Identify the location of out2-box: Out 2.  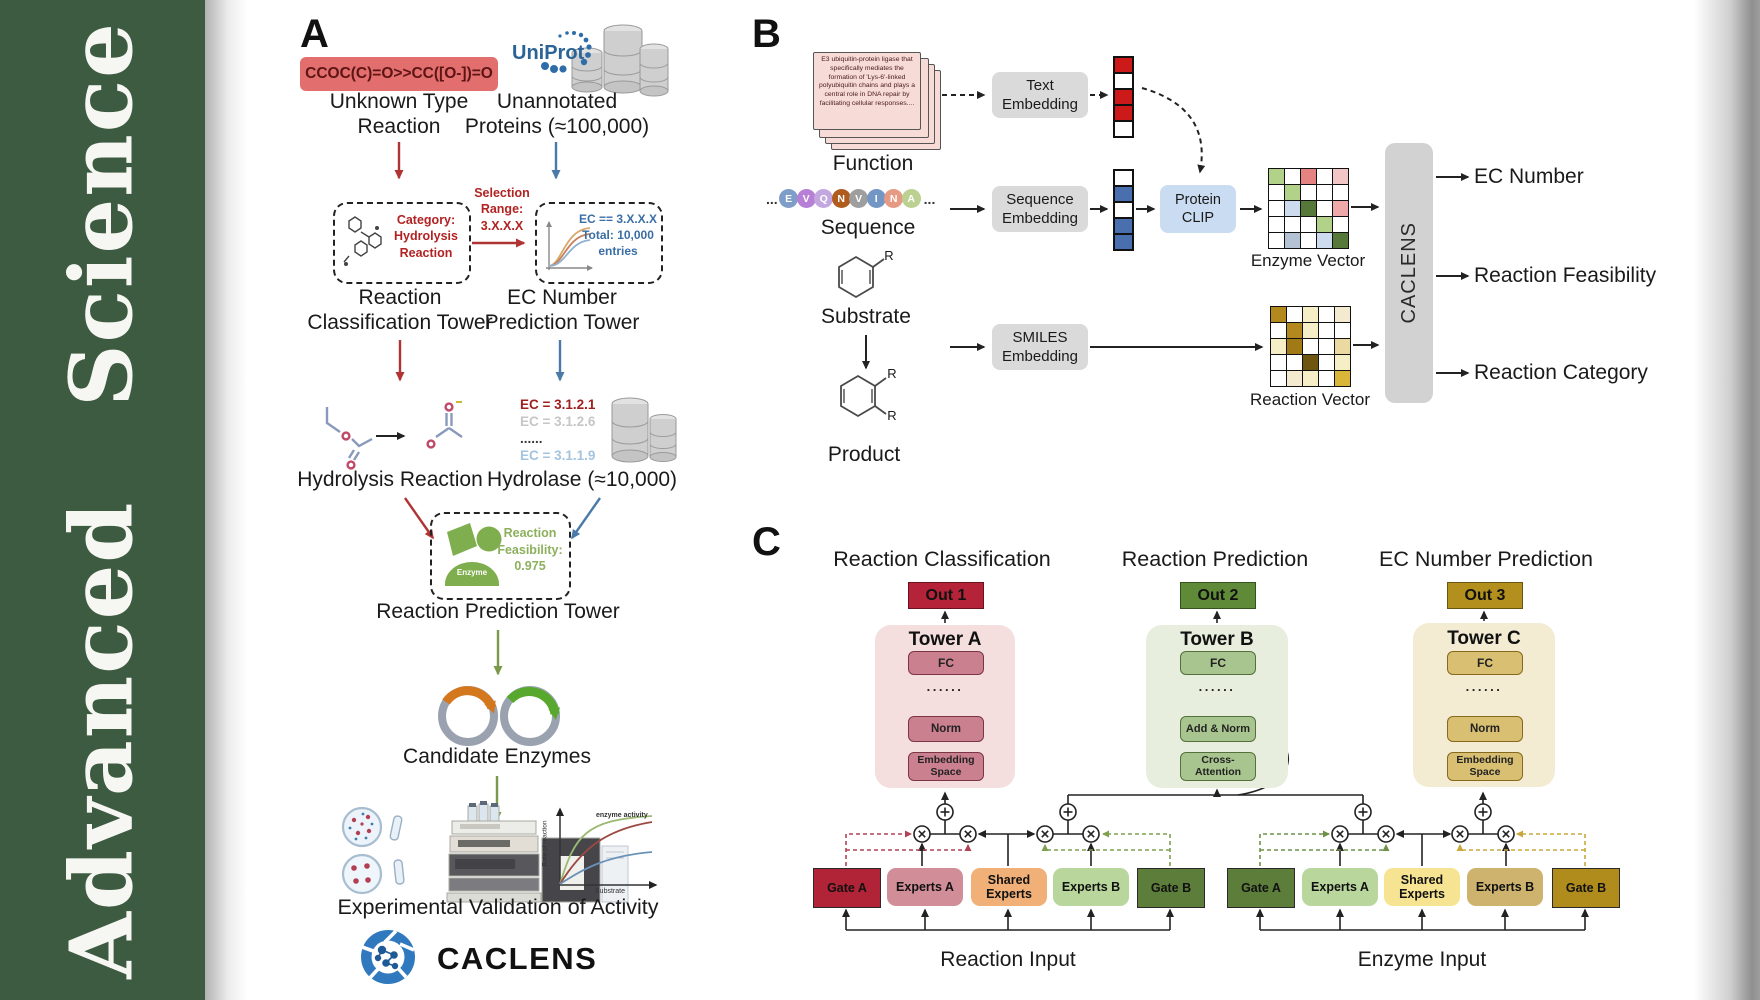
(1218, 595).